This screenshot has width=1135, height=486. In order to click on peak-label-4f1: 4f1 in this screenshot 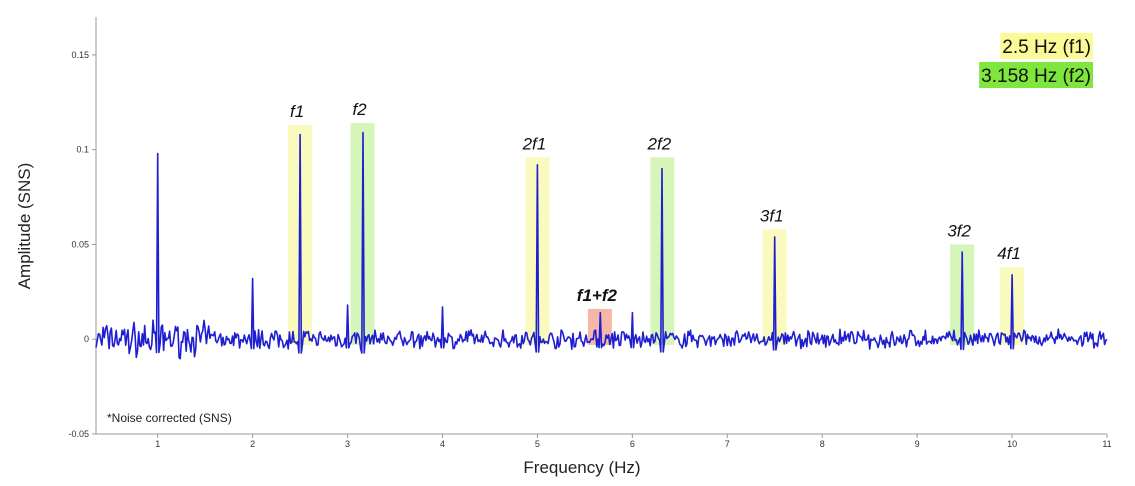, I will do `click(1009, 253)`.